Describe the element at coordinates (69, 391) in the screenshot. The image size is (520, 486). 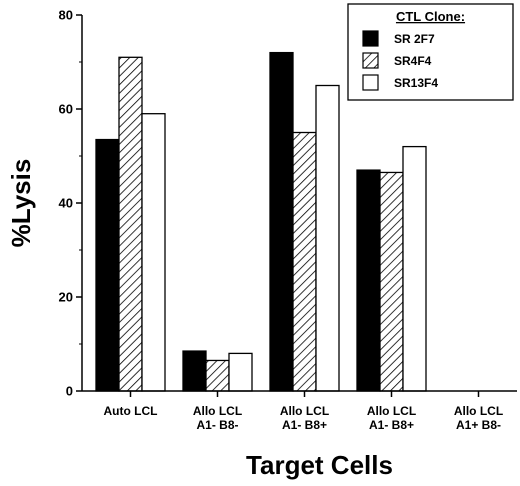
I see `y-tick-label: 0` at that location.